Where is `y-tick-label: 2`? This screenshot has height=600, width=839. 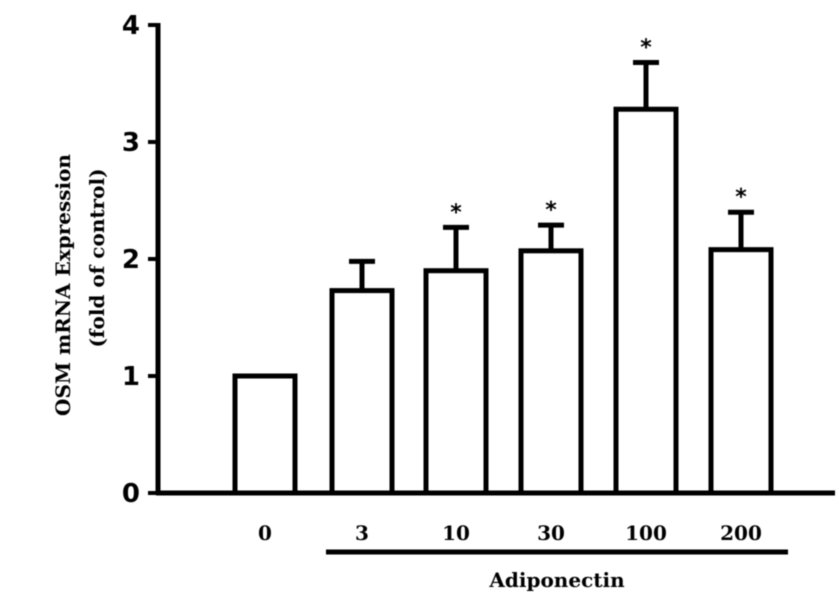
y-tick-label: 2 is located at coordinates (131, 260).